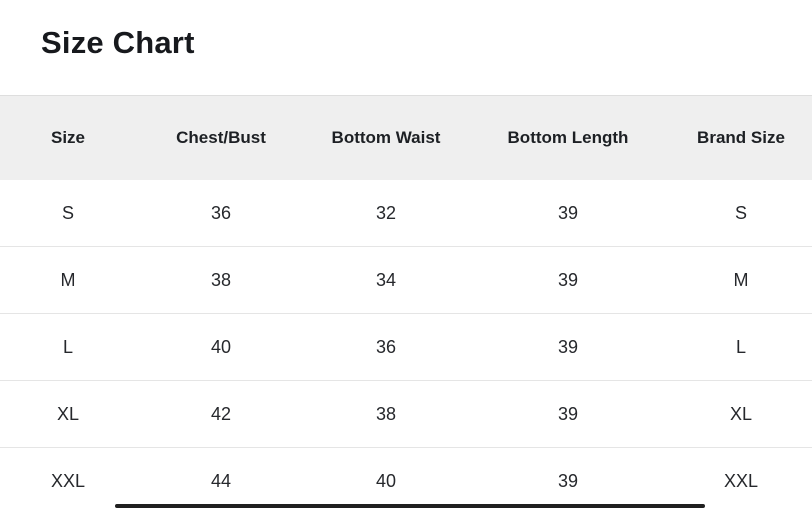  I want to click on column-header-brand-size: Brand Size, so click(741, 138).